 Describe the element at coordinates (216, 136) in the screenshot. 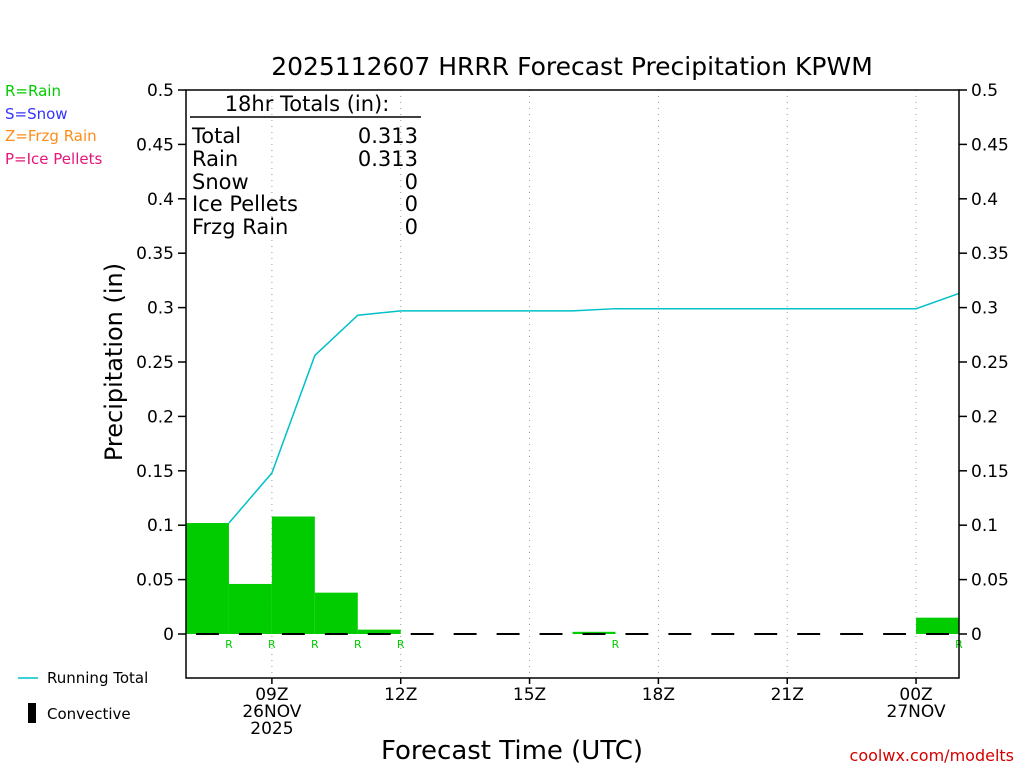

I see `totals-total-label: Total` at that location.